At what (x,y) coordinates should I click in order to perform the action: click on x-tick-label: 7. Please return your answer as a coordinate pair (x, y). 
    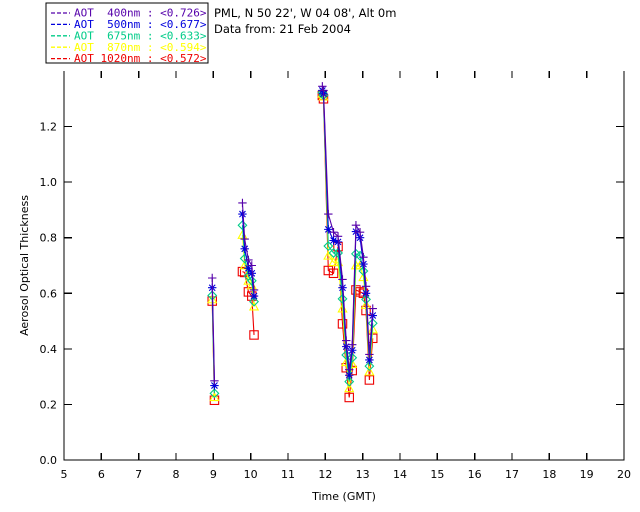
    Looking at the image, I should click on (138, 474).